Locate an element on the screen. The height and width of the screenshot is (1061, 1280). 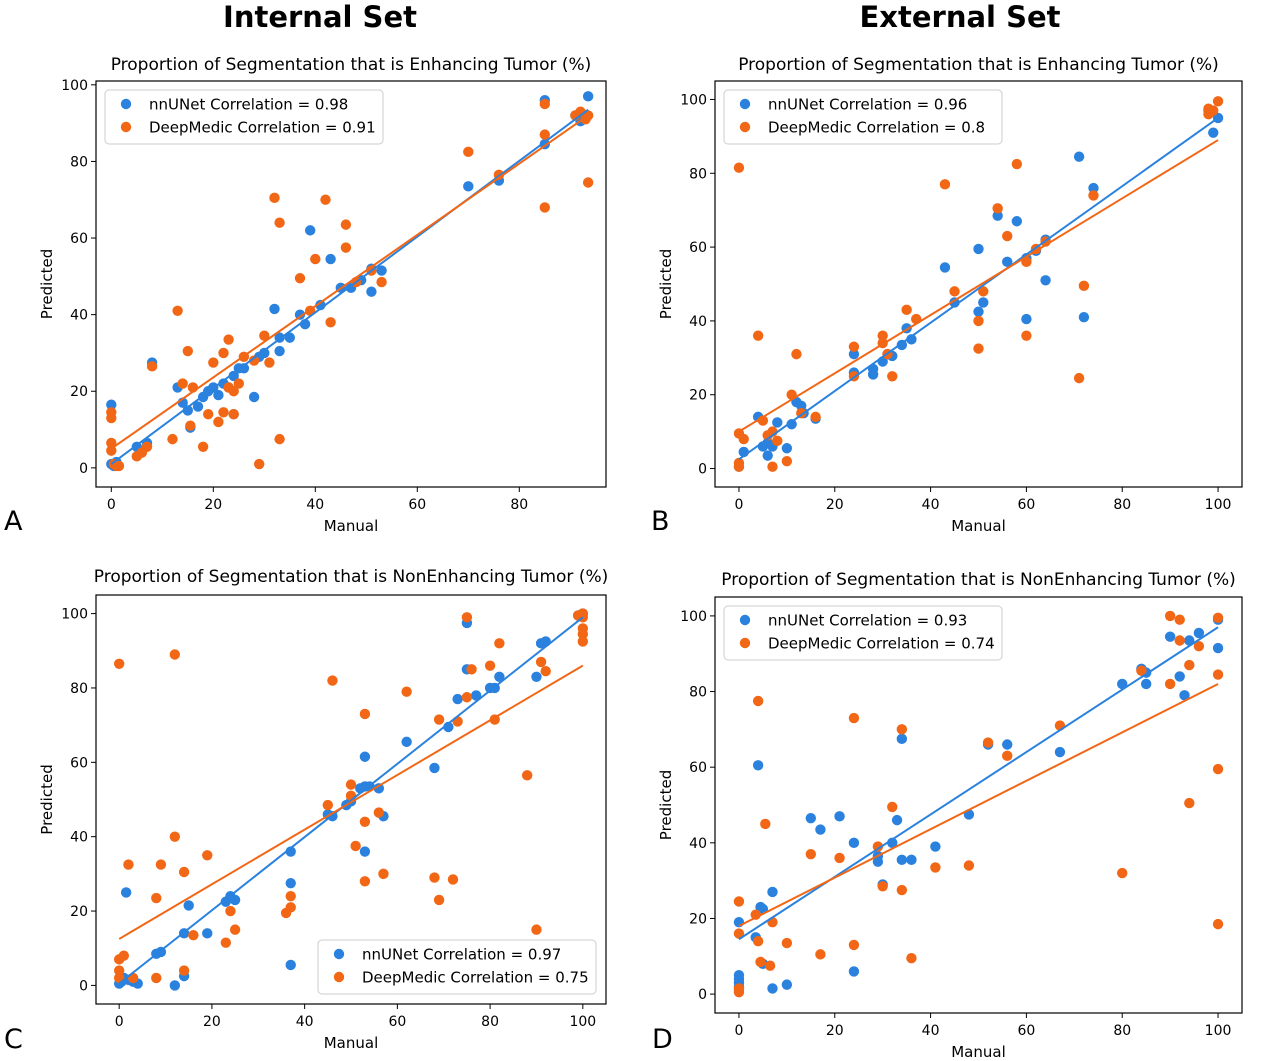
chart-1-y-tick-label: 60 is located at coordinates (698, 248).